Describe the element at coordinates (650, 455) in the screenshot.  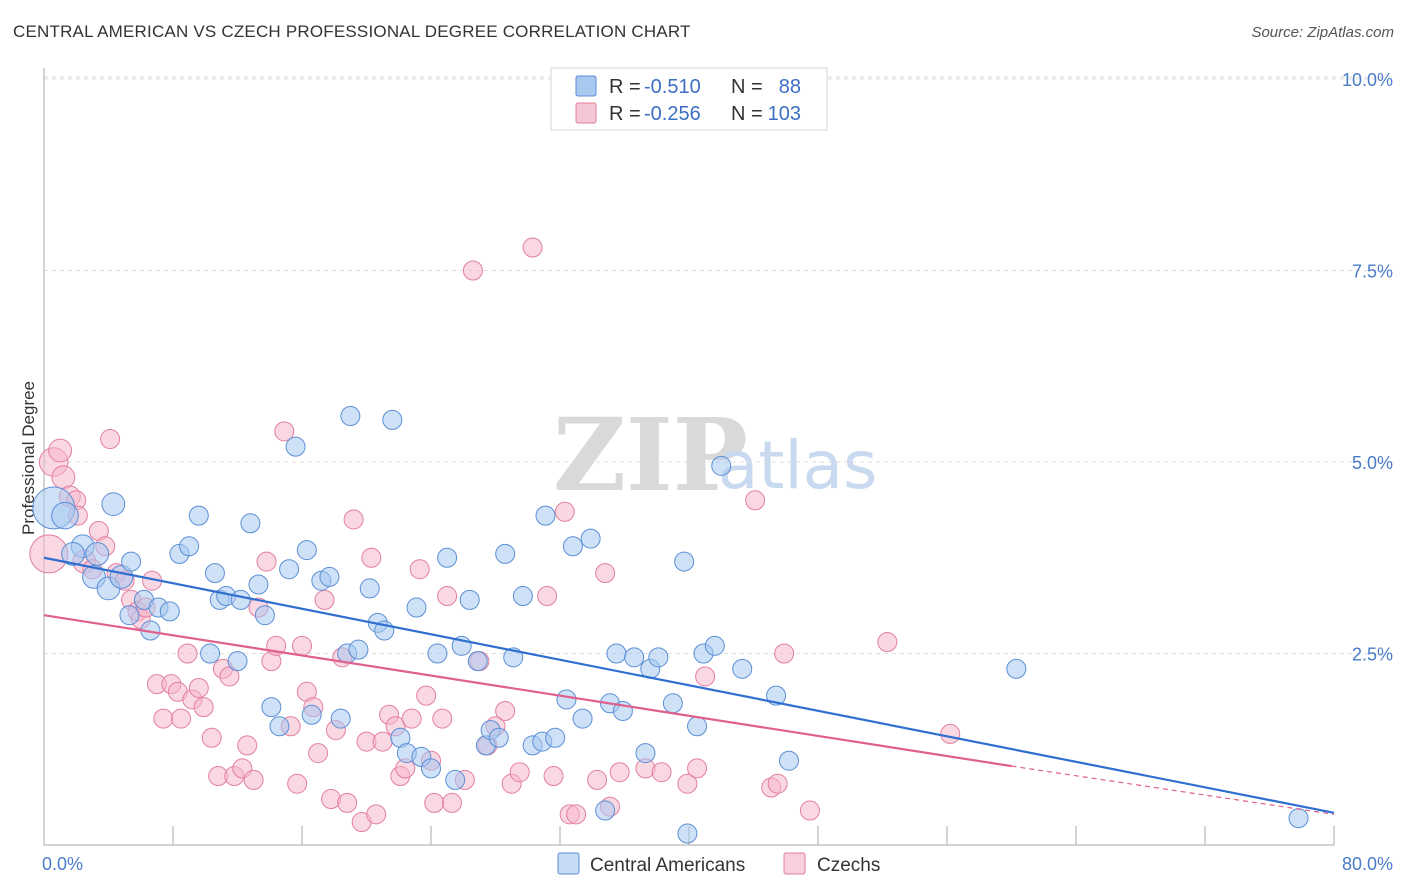
I see `watermark-zip: ZIP` at that location.